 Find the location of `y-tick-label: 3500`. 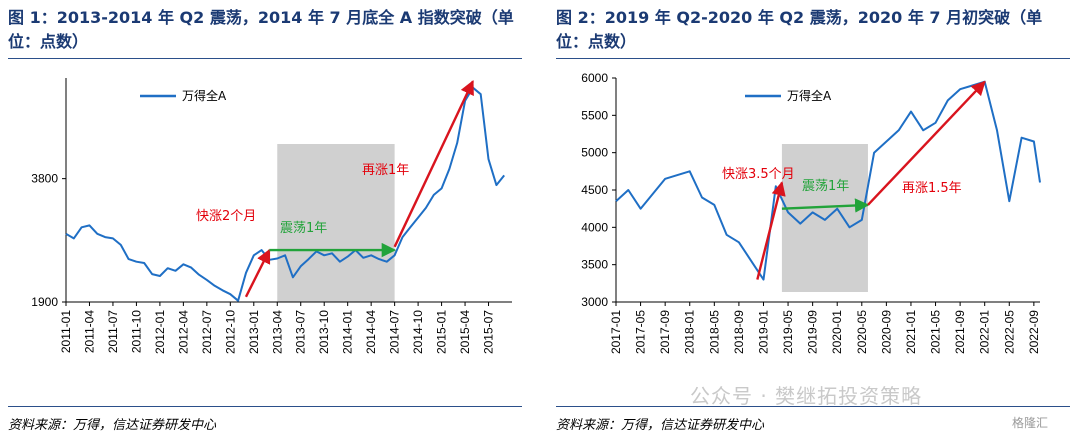

y-tick-label: 3500 is located at coordinates (594, 265).